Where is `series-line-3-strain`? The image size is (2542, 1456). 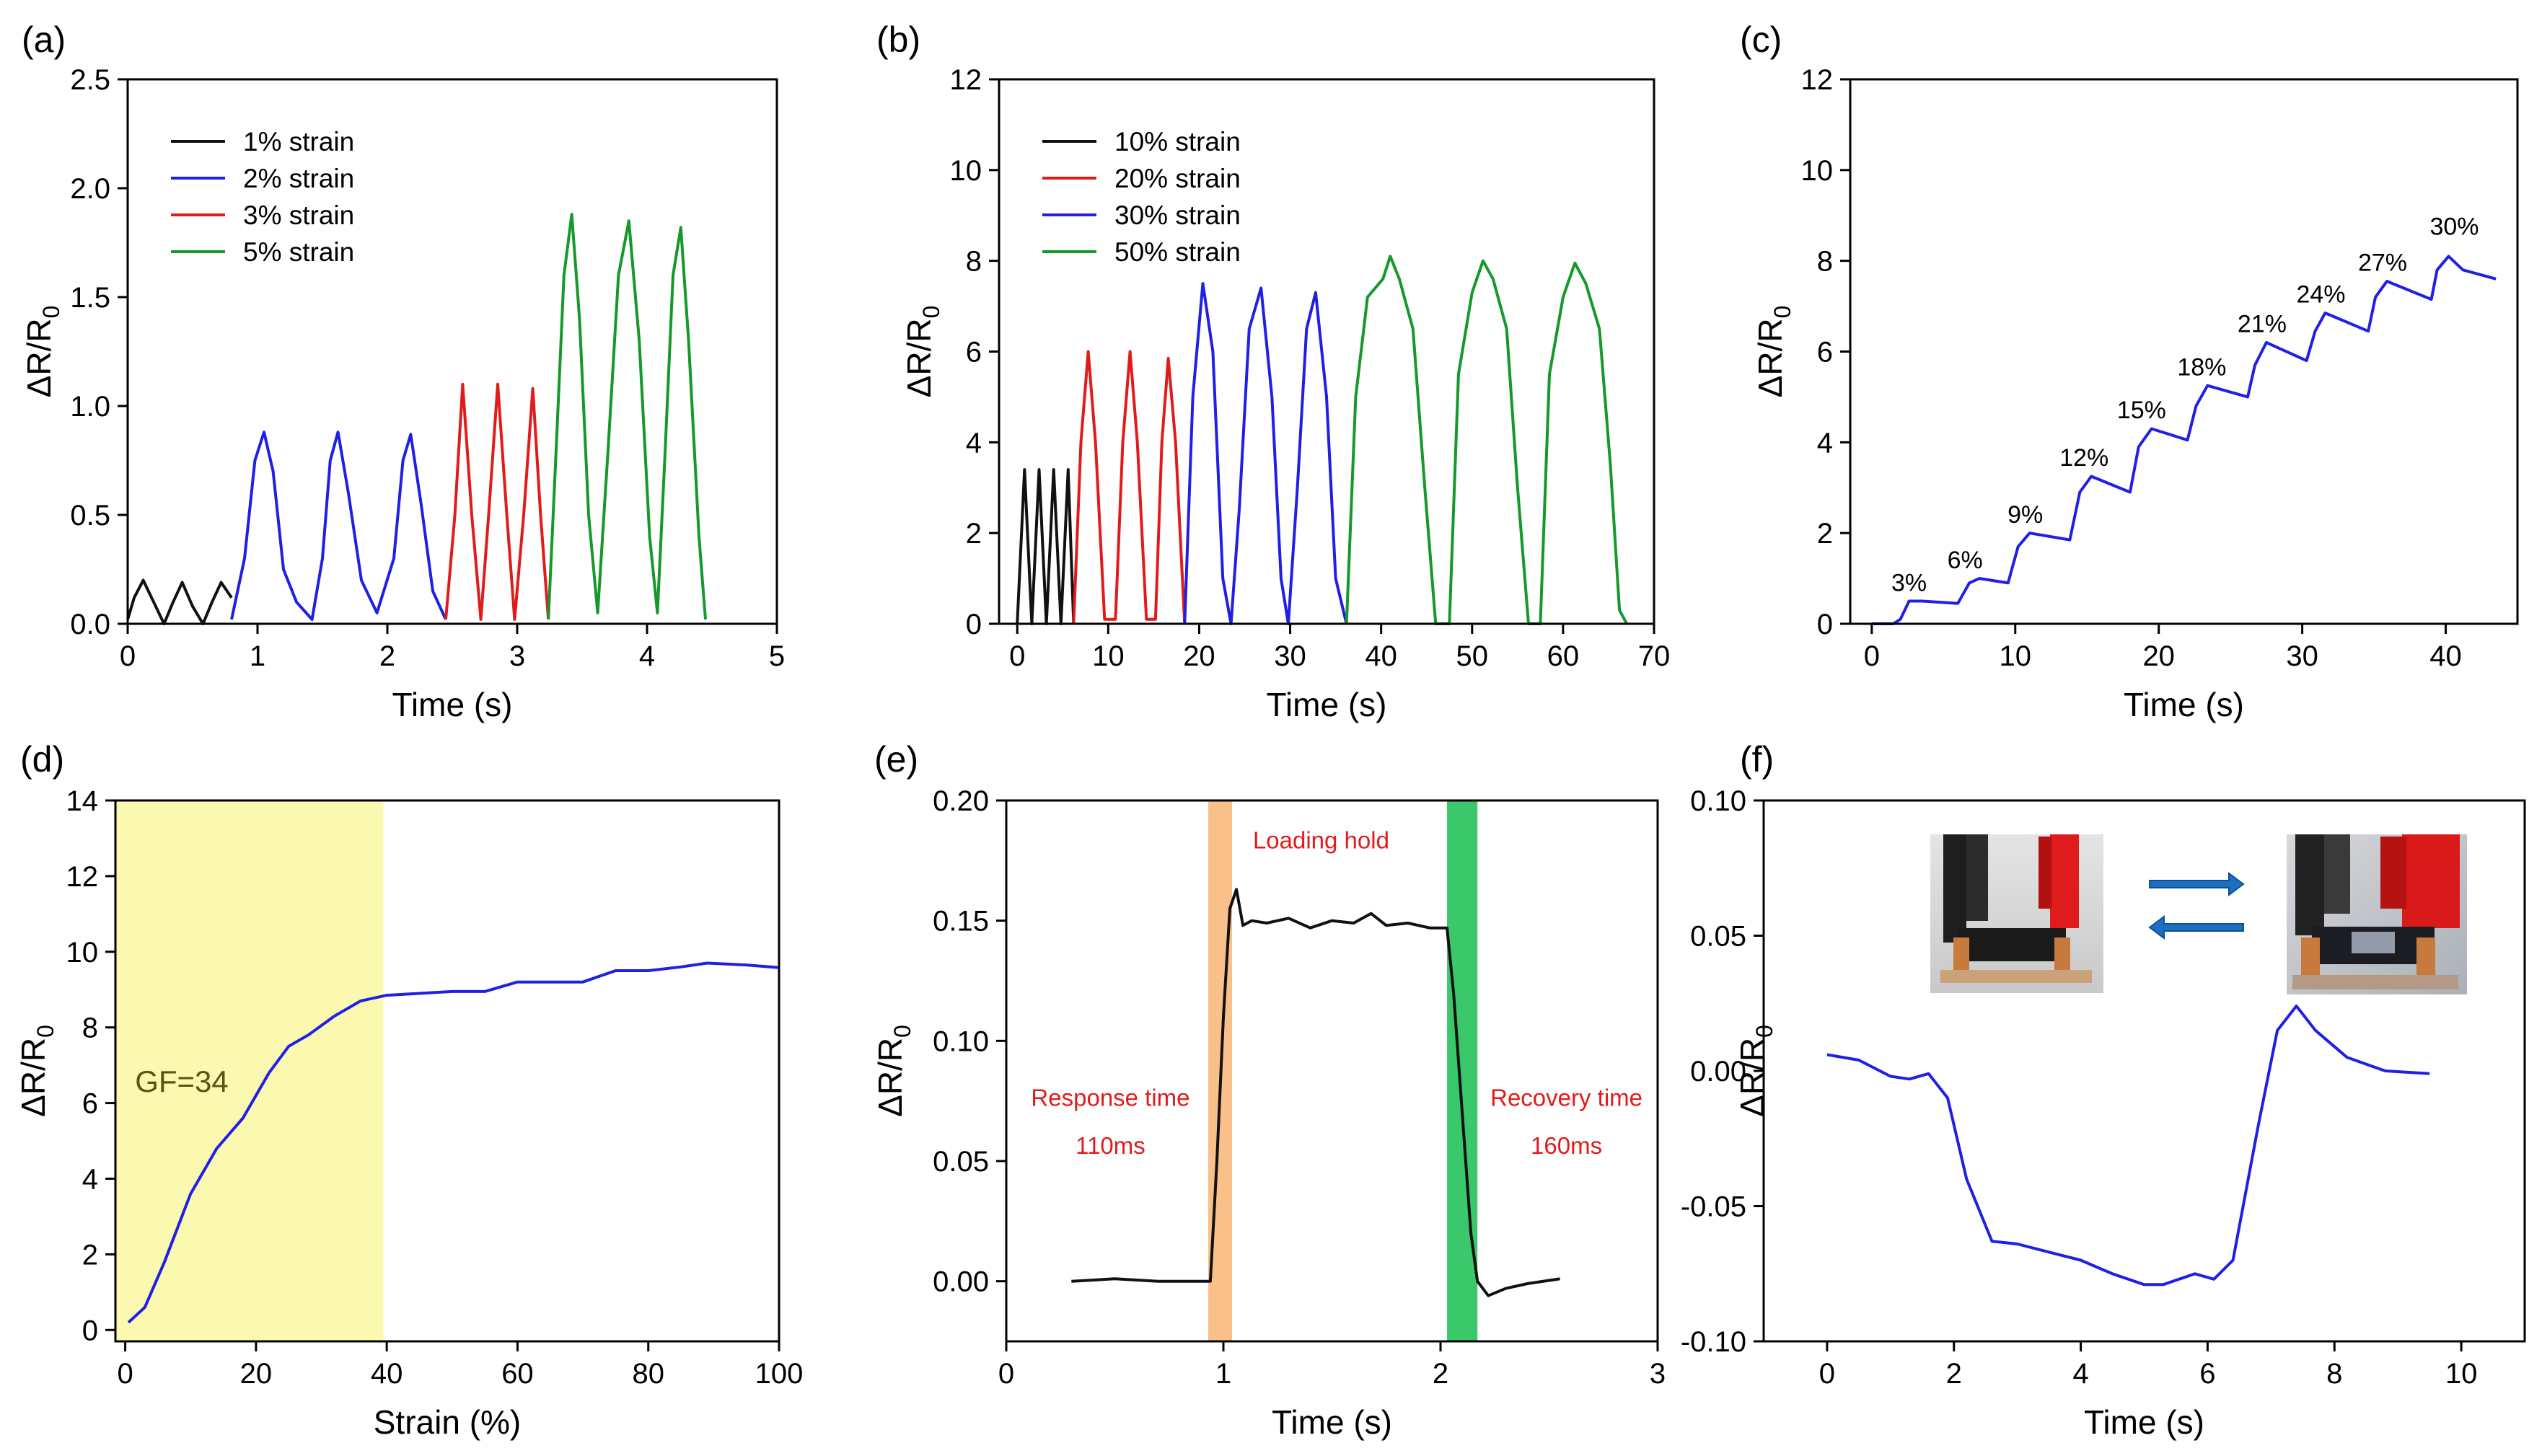 series-line-3-strain is located at coordinates (497, 501).